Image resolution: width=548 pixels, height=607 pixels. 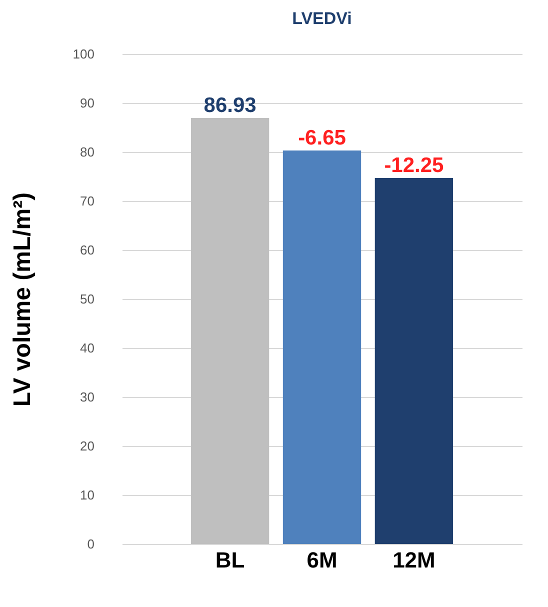 I want to click on x-tick-label: 6M, so click(x=322, y=560).